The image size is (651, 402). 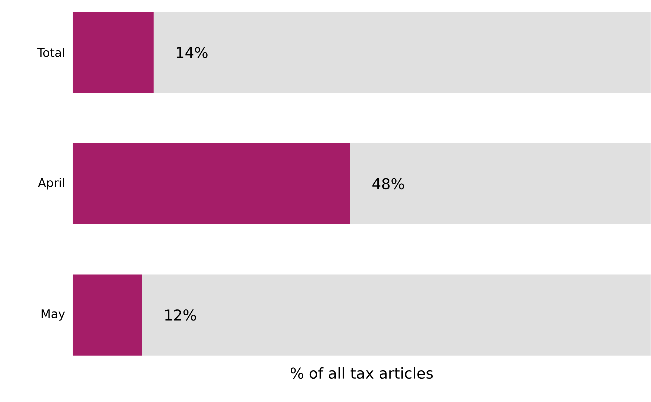 I want to click on data-label: 14%, so click(x=192, y=52).